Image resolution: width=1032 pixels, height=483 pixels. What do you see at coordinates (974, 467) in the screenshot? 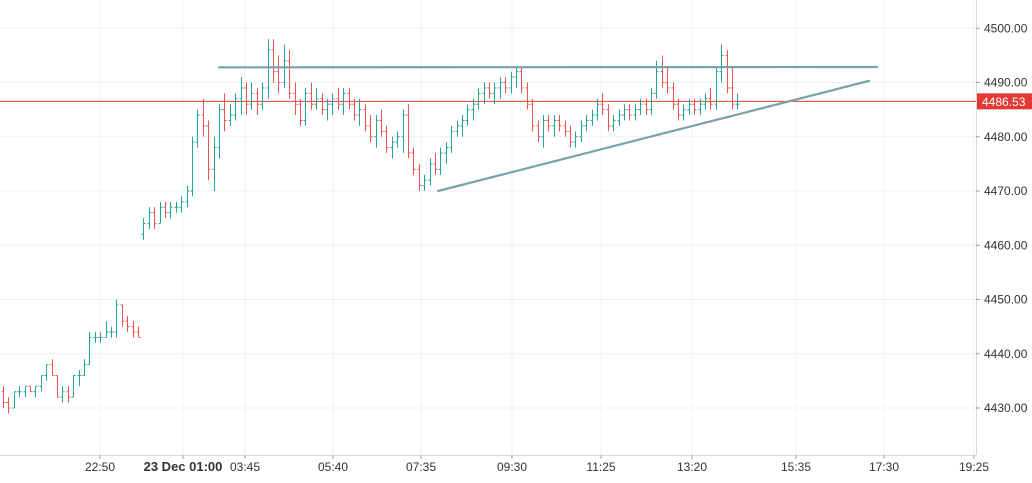
I see `time-axis-label: 19:25` at bounding box center [974, 467].